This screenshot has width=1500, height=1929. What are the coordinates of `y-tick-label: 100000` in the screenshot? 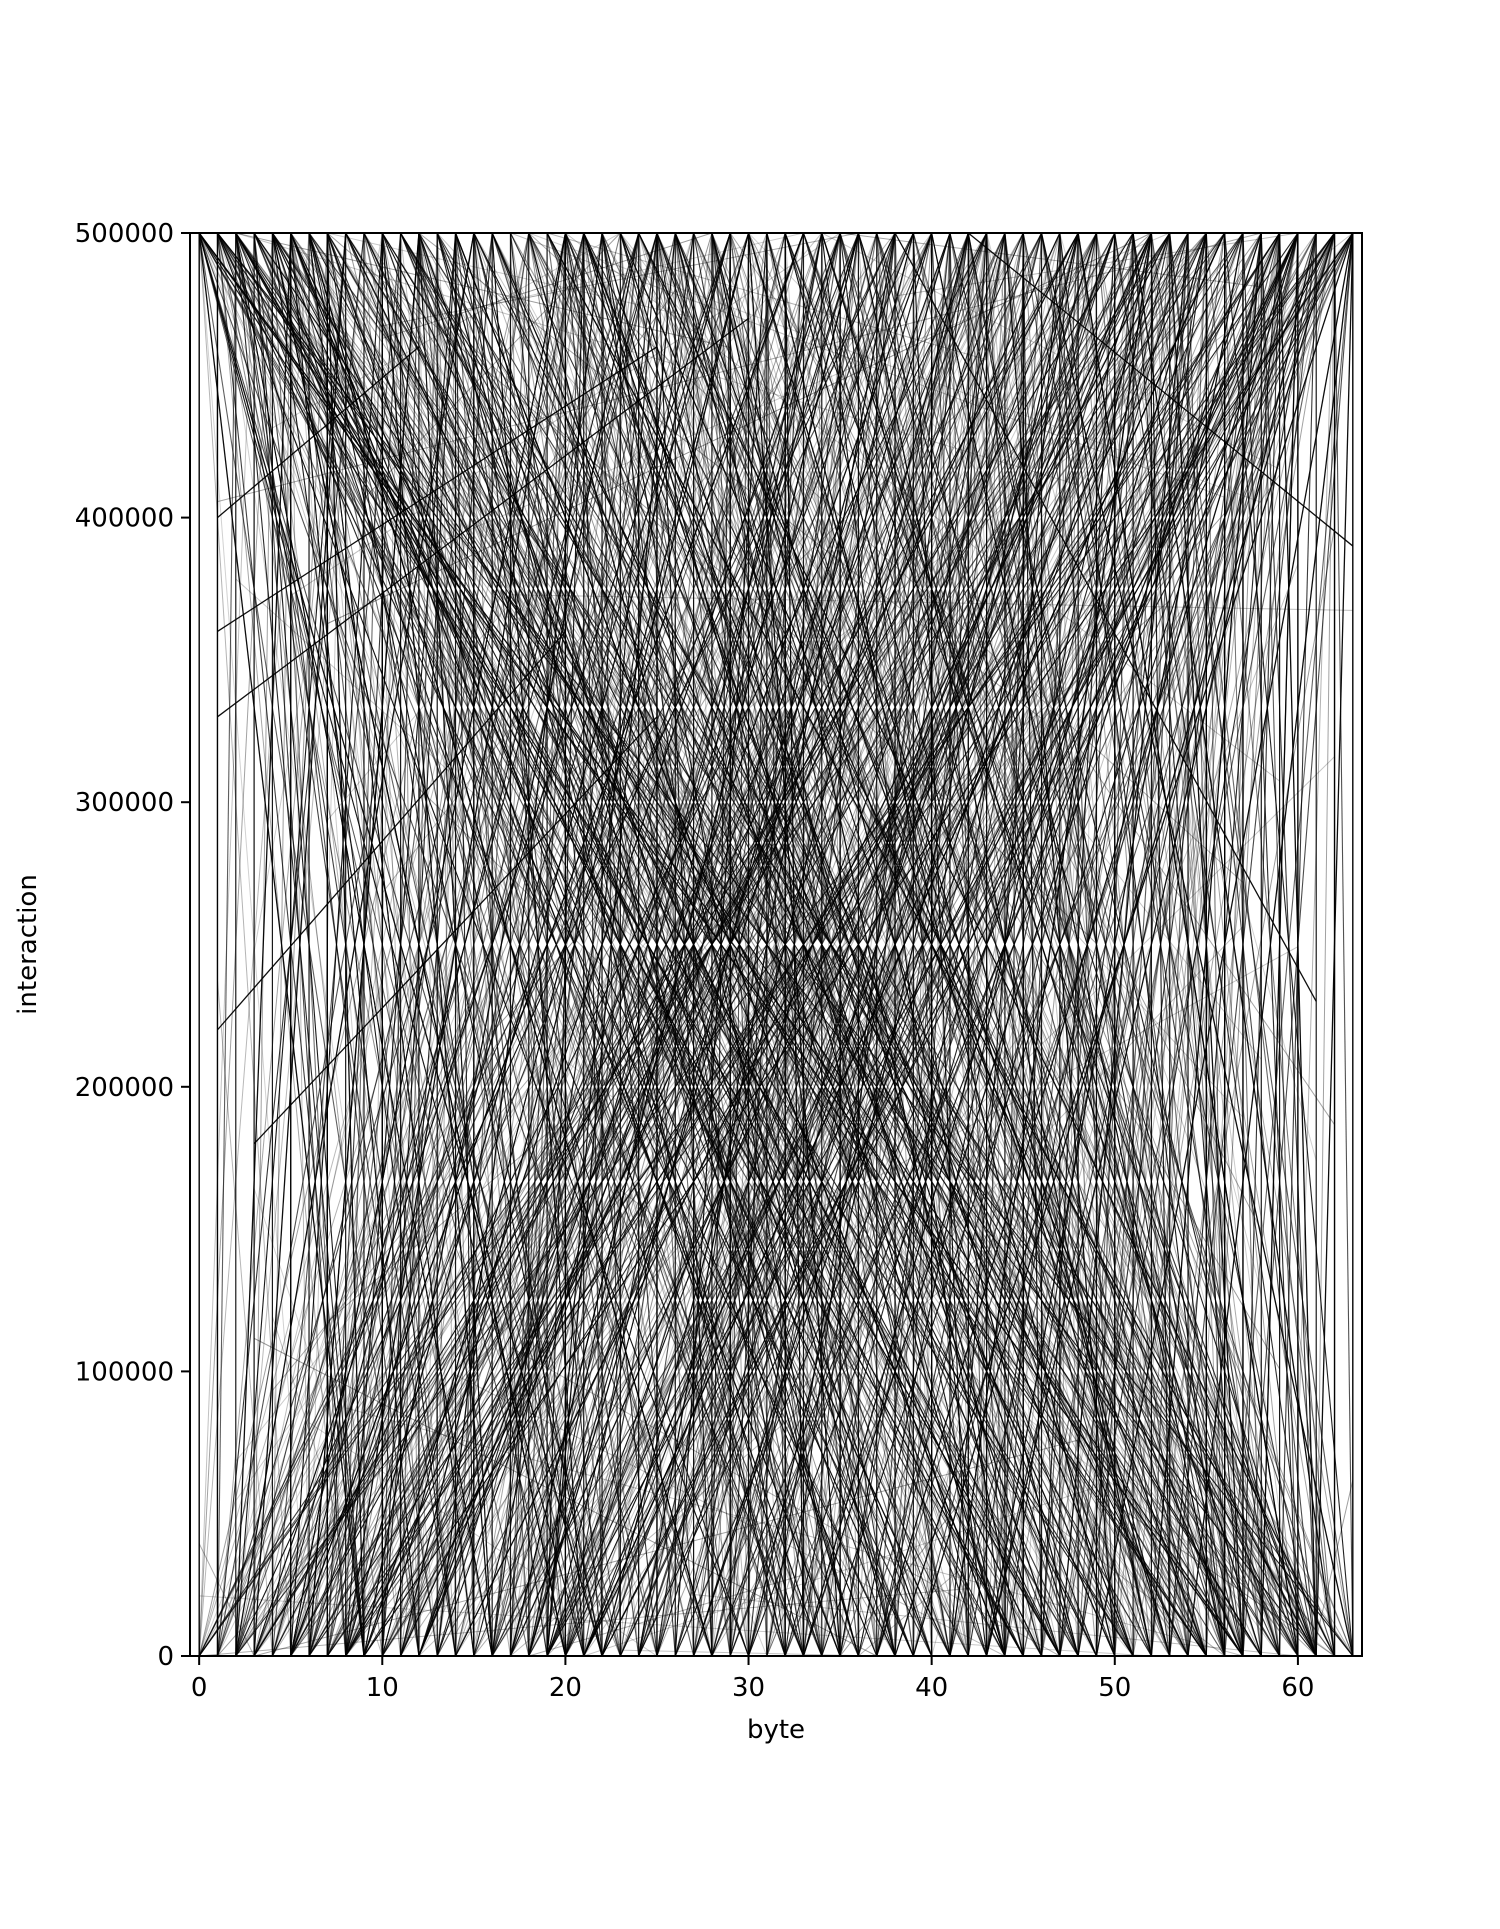 It's located at (124, 1372).